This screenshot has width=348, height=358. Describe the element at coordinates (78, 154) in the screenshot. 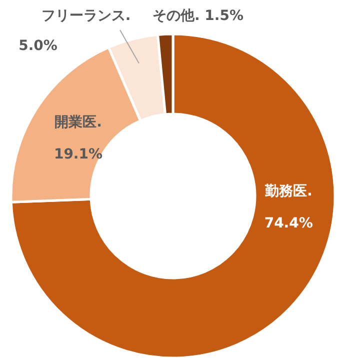

I see `data-label: 19.1%` at that location.